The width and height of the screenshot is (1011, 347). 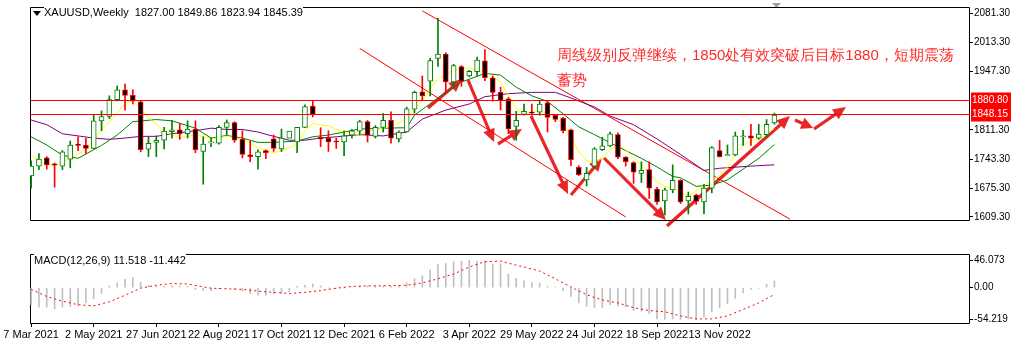 I want to click on ref-line-label: 1848.15, so click(x=990, y=114).